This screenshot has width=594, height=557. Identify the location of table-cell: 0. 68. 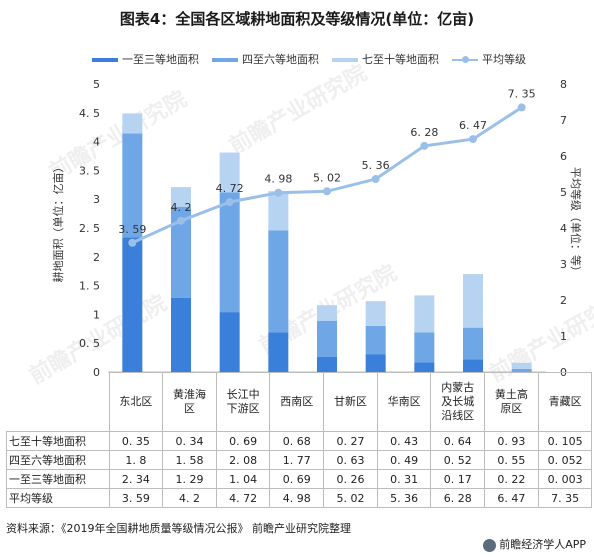
(297, 441).